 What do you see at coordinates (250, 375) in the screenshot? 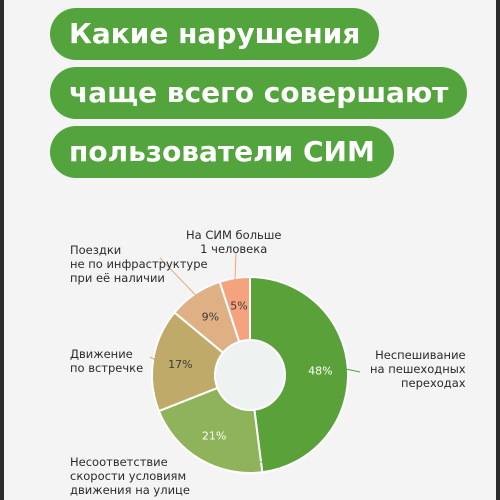
I see `donut-hole` at bounding box center [250, 375].